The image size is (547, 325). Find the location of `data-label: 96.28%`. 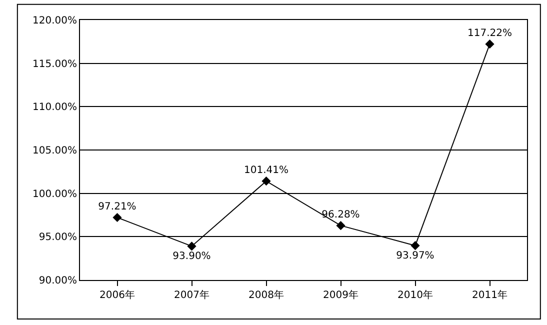

data-label: 96.28% is located at coordinates (341, 215).